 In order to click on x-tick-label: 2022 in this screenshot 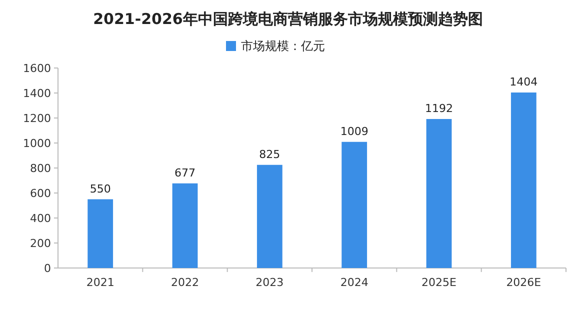, I will do `click(185, 282)`.